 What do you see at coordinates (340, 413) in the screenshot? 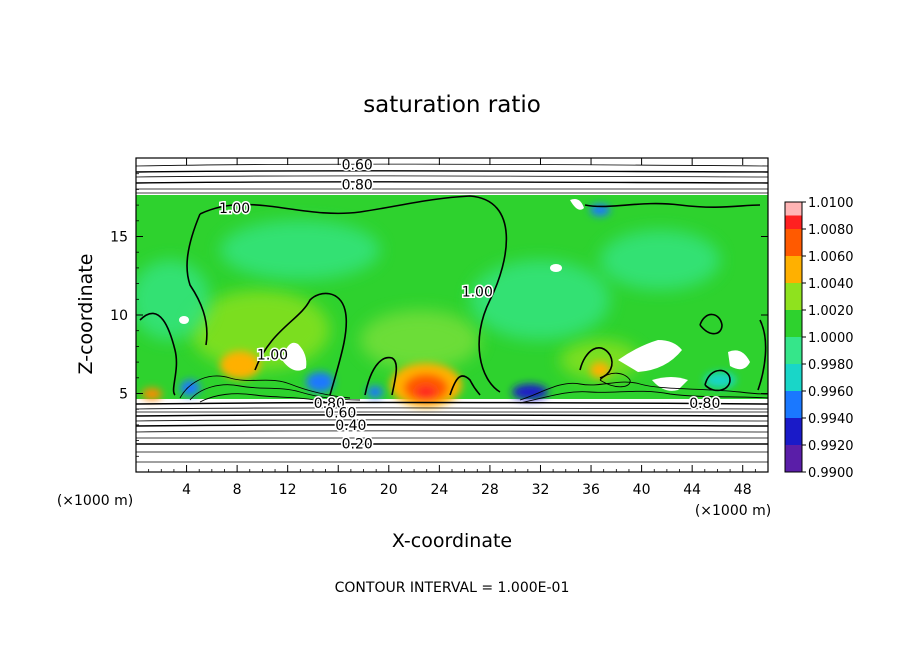
I see `contour-label: 0.60` at bounding box center [340, 413].